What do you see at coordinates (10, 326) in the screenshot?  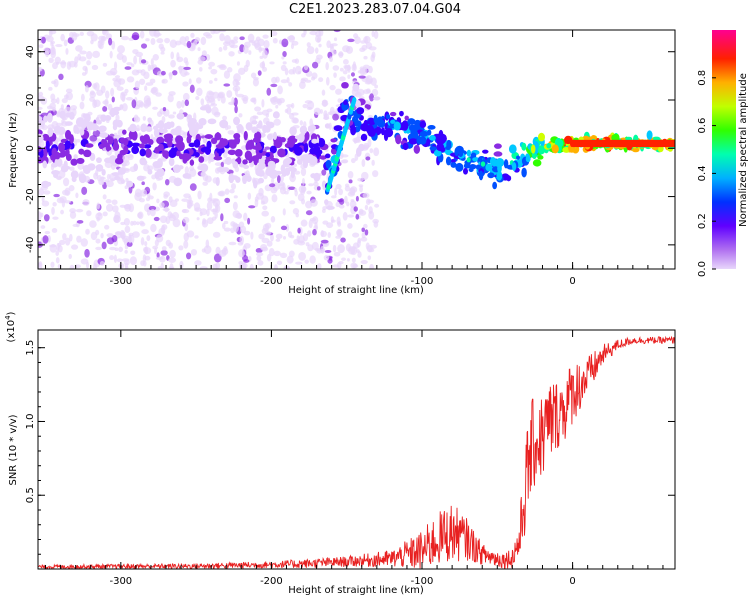 I see `snr-scale-label: (x104)` at bounding box center [10, 326].